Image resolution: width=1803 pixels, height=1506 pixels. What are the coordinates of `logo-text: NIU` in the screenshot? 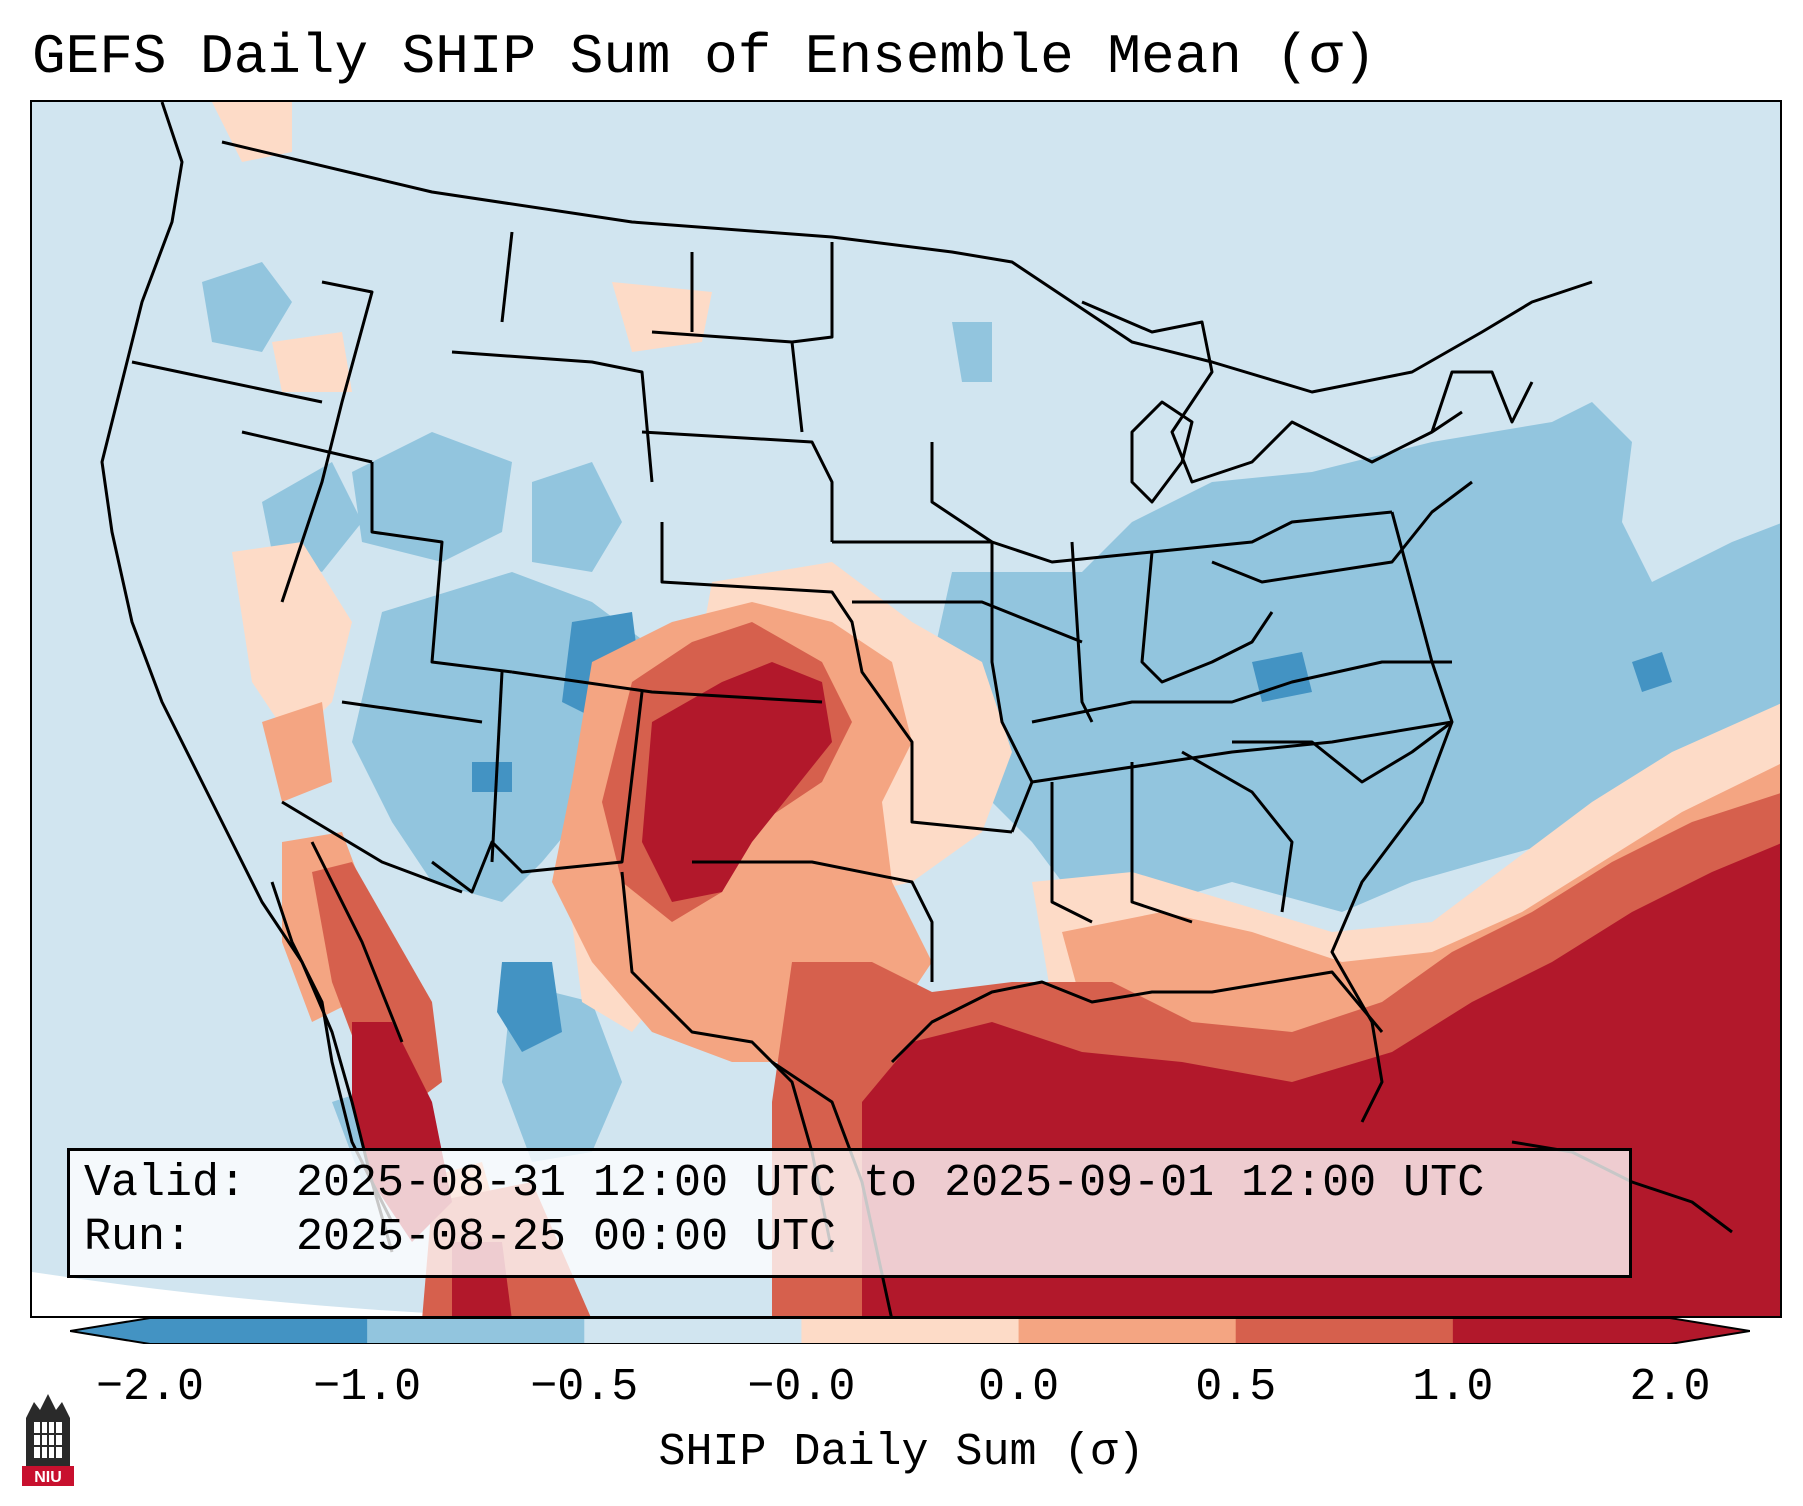 It's located at (48, 1477).